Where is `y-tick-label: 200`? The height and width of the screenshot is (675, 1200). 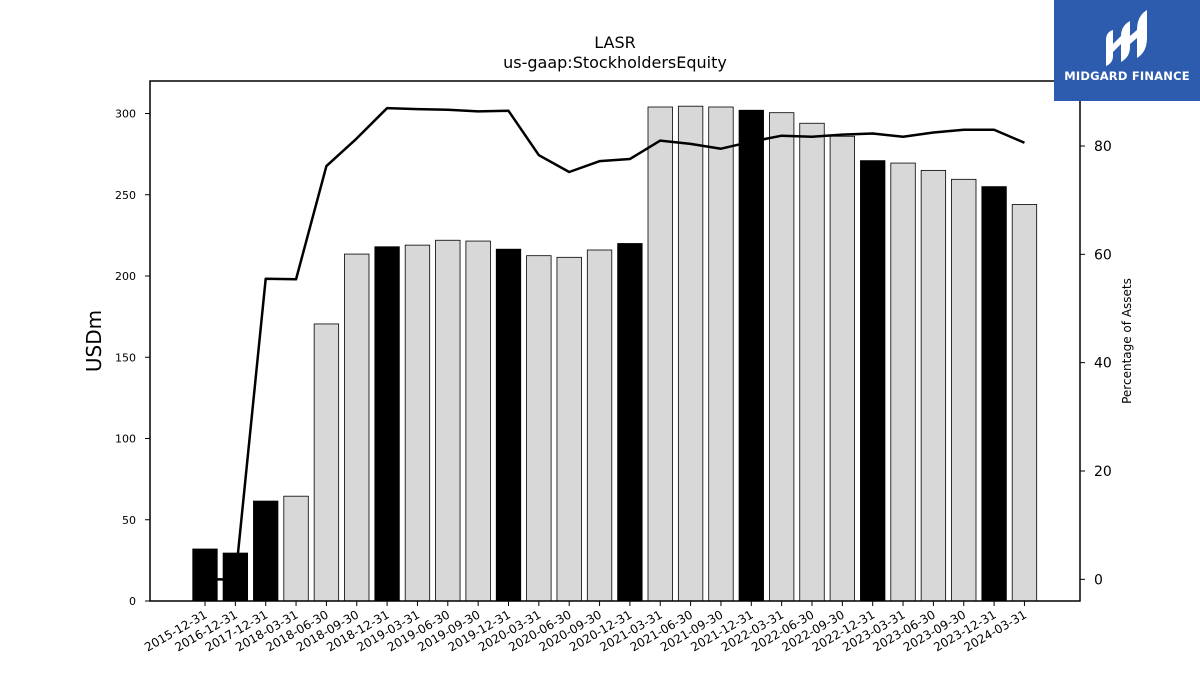 y-tick-label: 200 is located at coordinates (125, 276).